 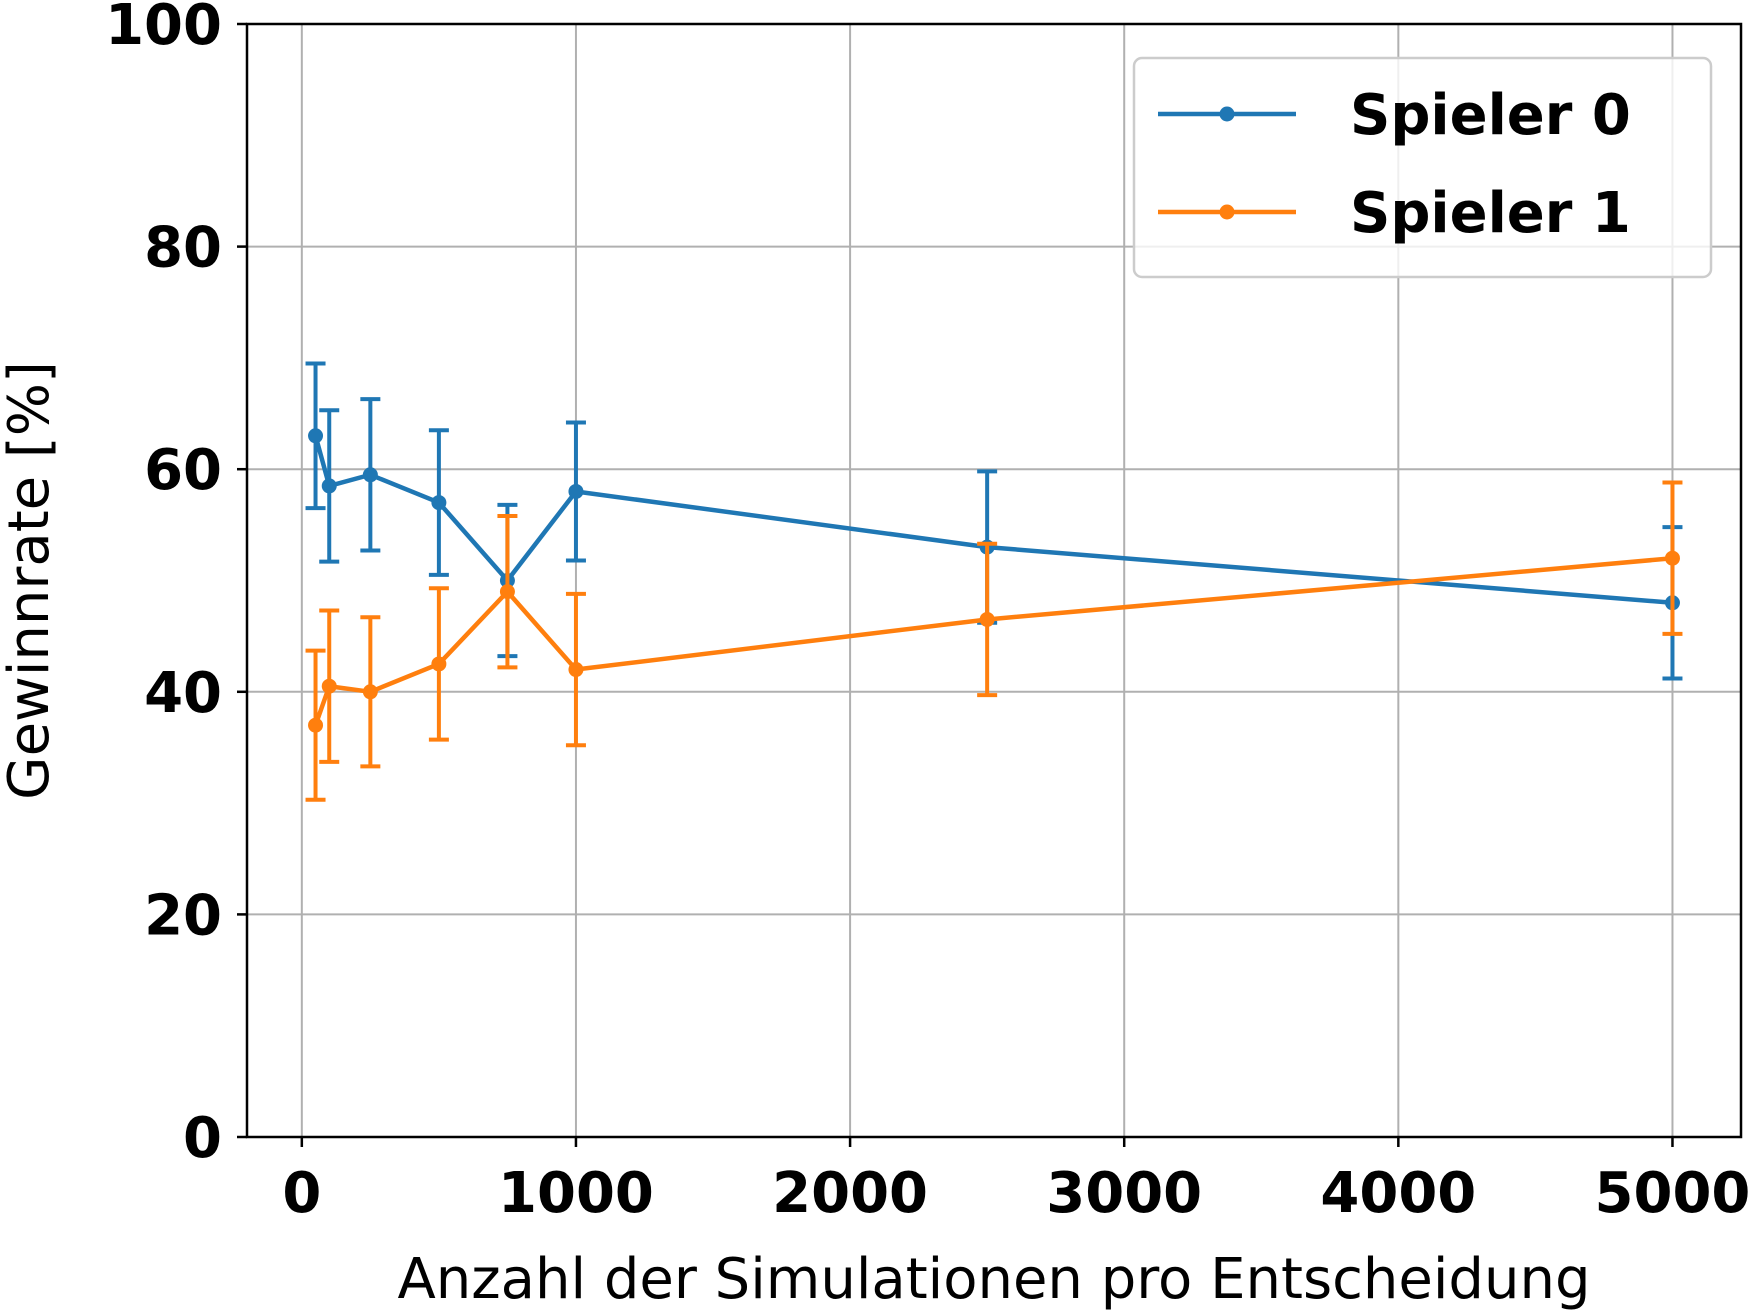 I want to click on x-tick-label: 1000, so click(x=576, y=1193).